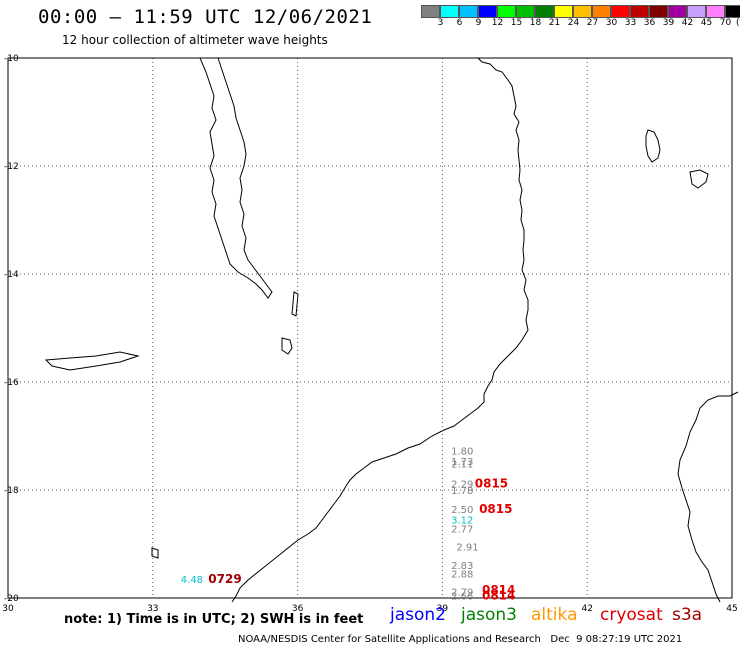  I want to click on color-scale-swatches, so click(580, 11).